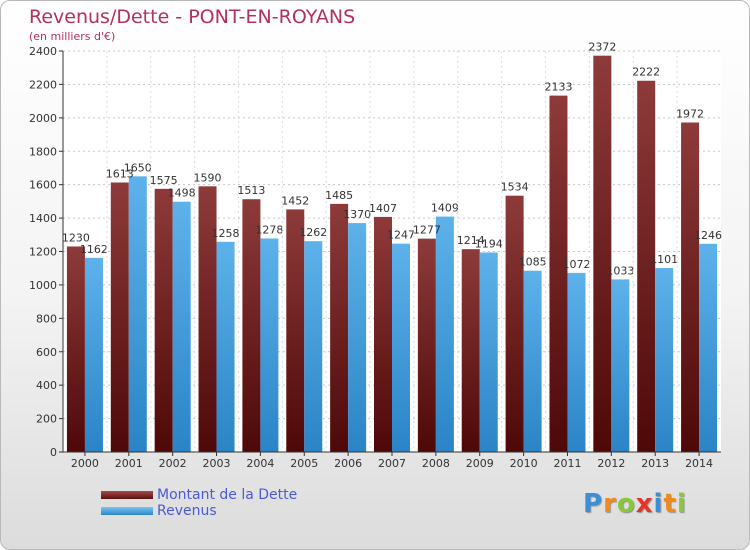  What do you see at coordinates (644, 504) in the screenshot?
I see `logo-letter: x` at bounding box center [644, 504].